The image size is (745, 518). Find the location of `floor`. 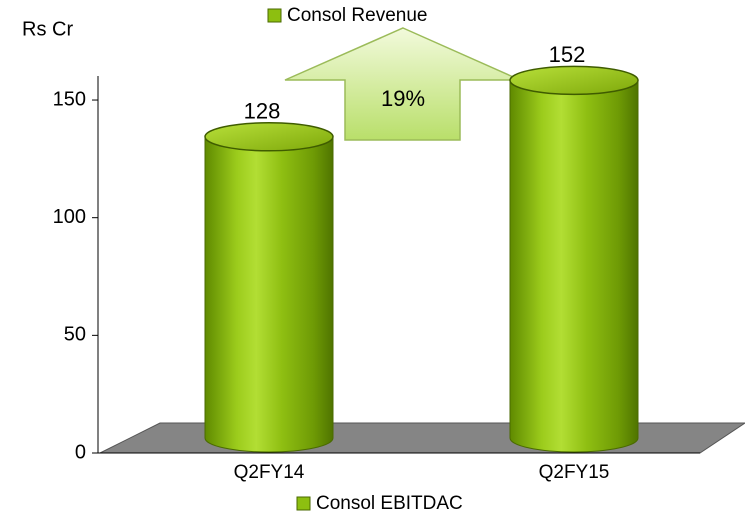

floor is located at coordinates (422, 438).